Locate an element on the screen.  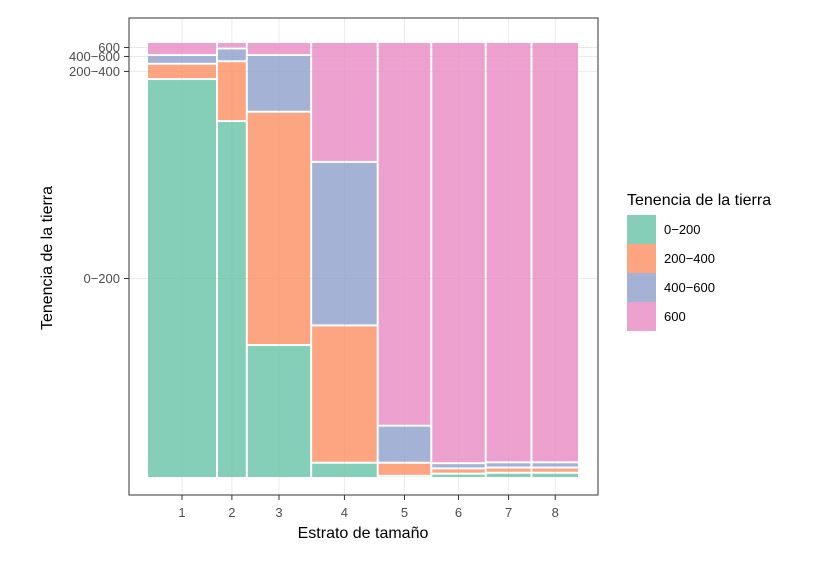
x-tick-label: 2 is located at coordinates (231, 512).